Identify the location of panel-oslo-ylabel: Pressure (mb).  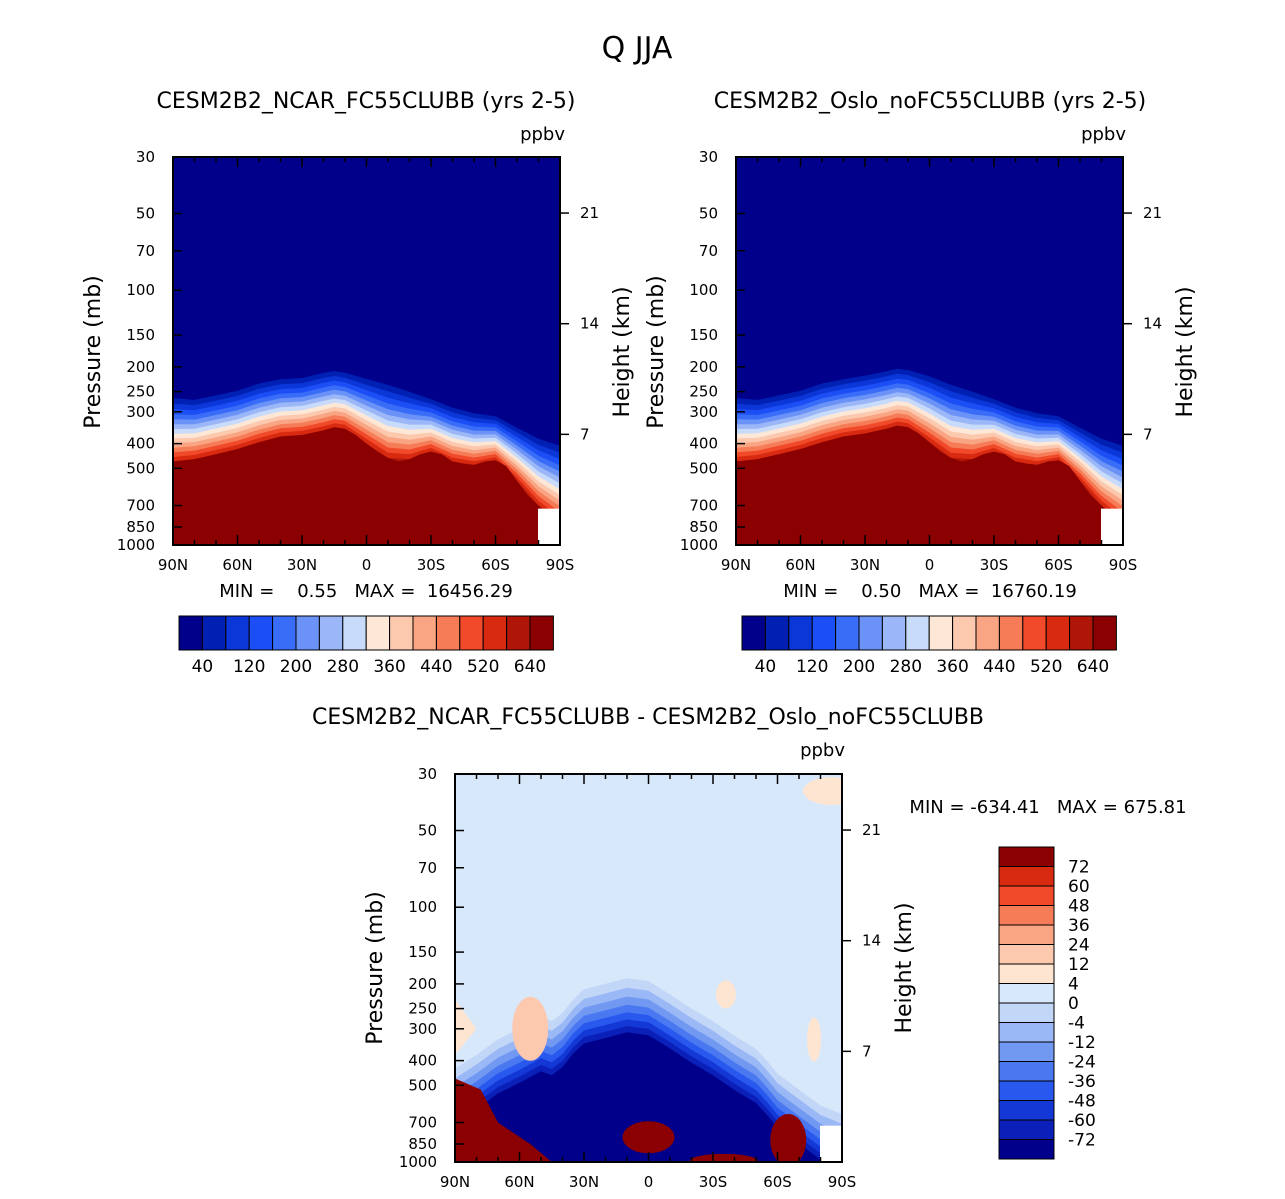
(656, 352).